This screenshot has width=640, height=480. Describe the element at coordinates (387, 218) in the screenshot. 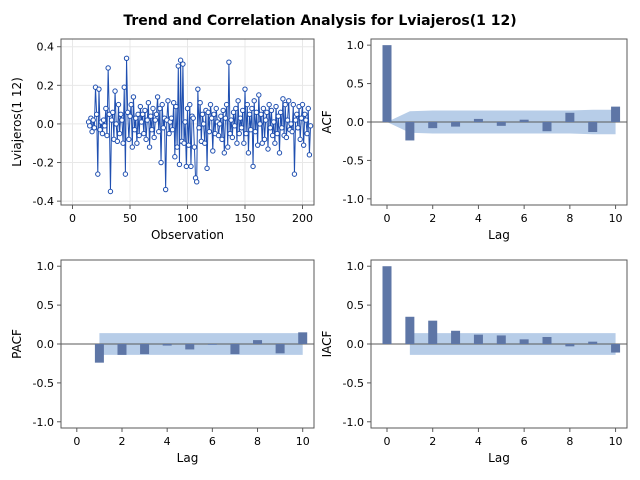

I see `acf-xtick-label-0: 0` at that location.